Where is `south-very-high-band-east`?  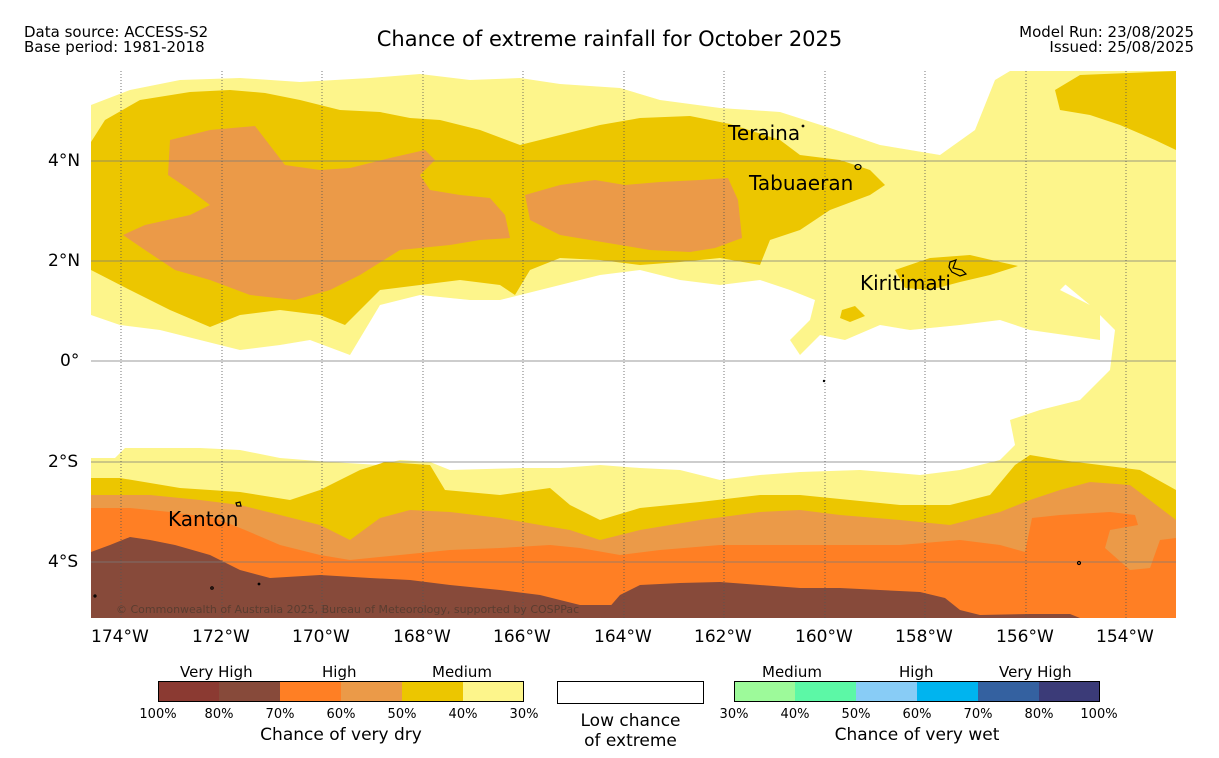 south-very-high-band-east is located at coordinates (840, 600).